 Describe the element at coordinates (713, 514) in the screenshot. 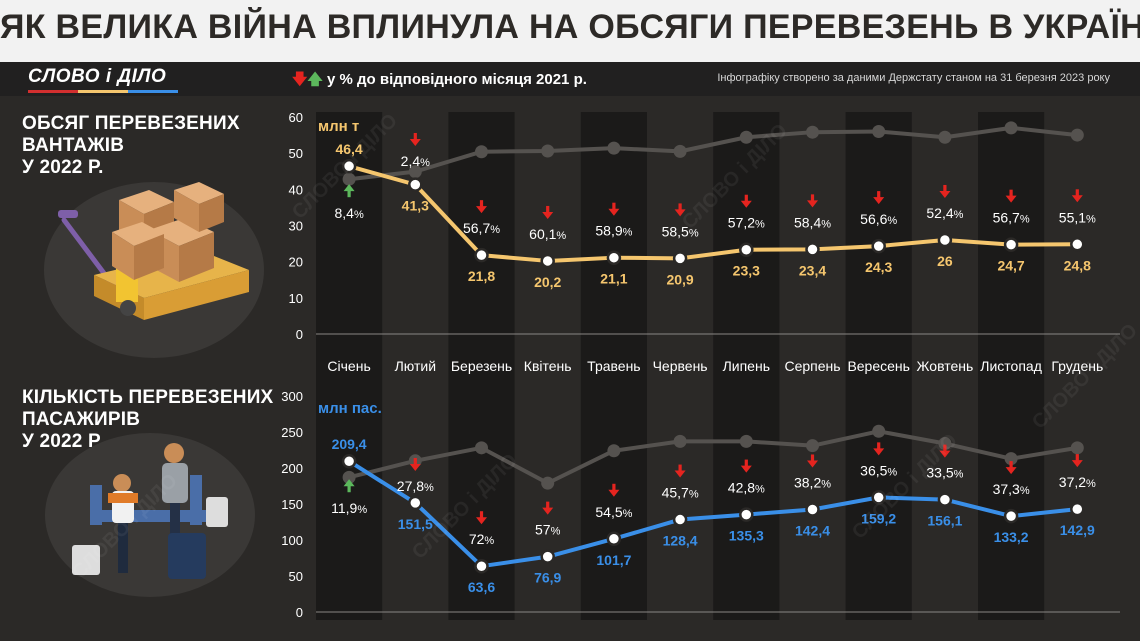

I see `series-line` at that location.